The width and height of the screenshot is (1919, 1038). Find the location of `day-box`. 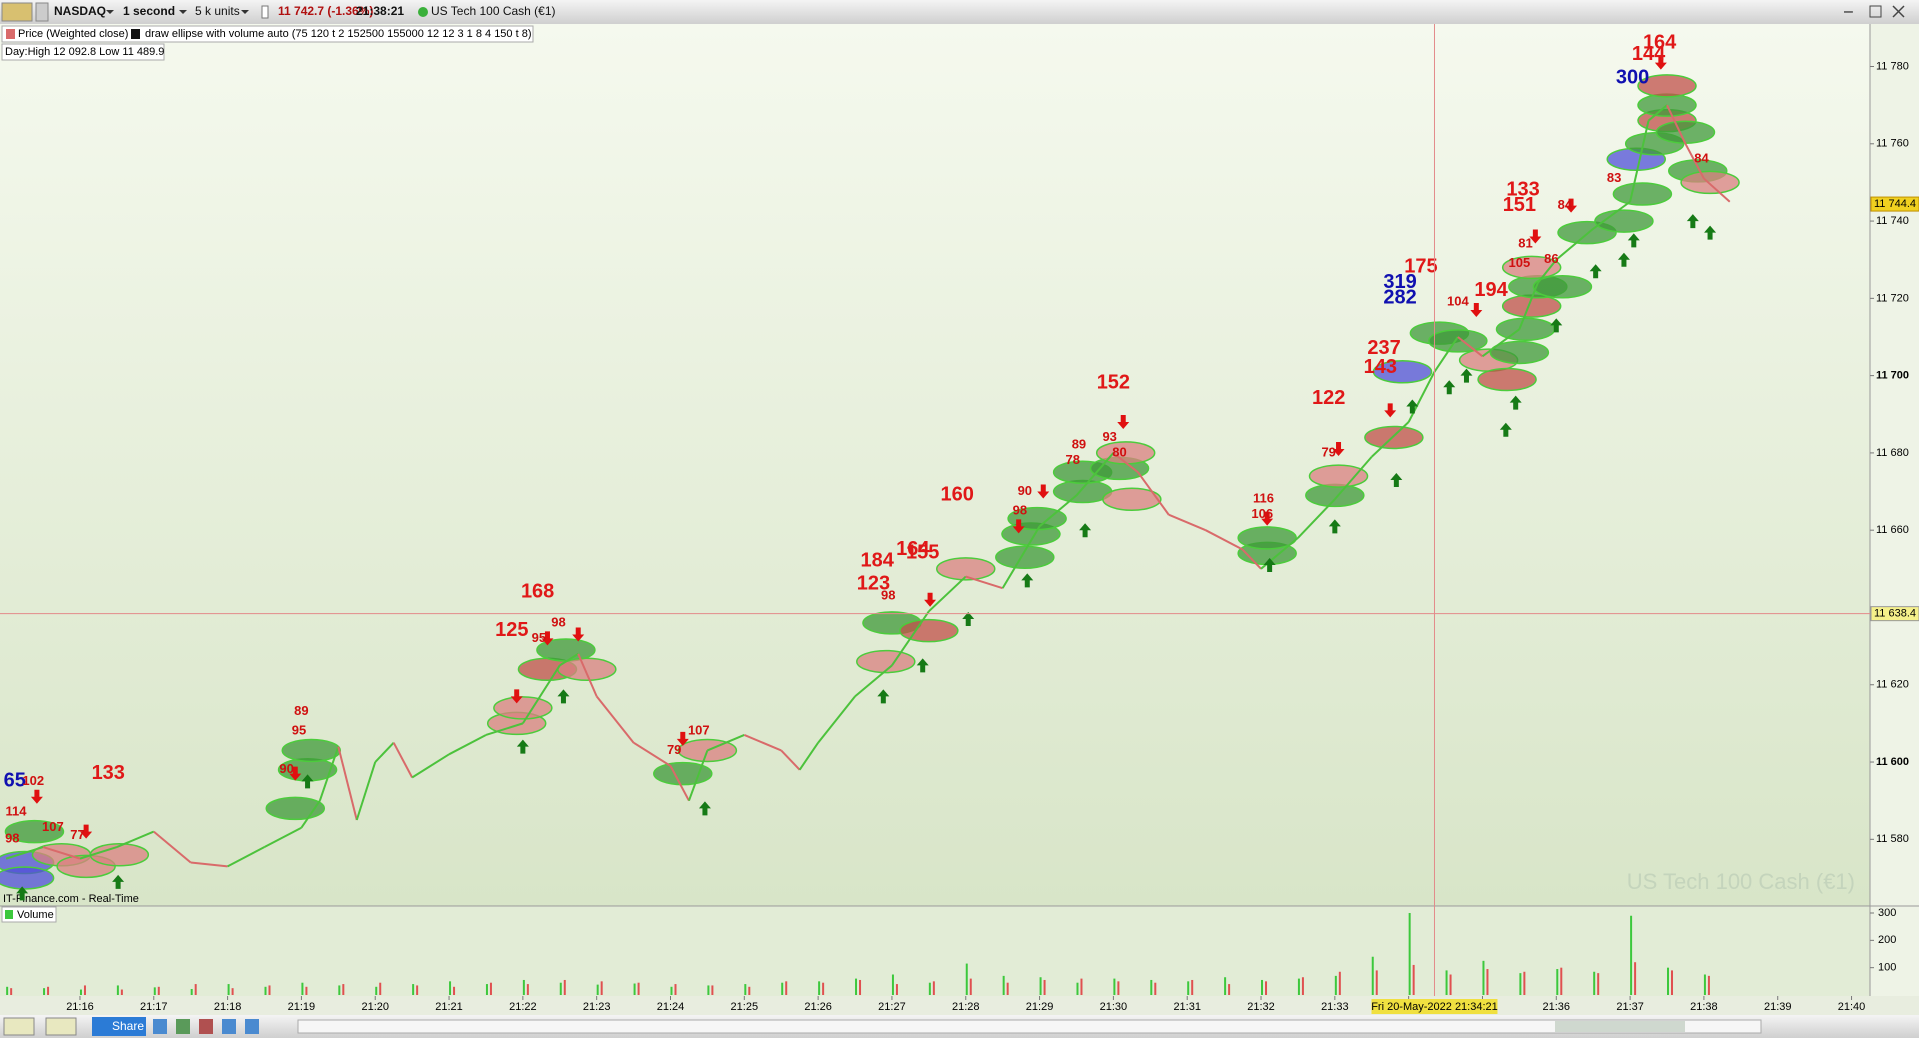

day-box is located at coordinates (83, 52).